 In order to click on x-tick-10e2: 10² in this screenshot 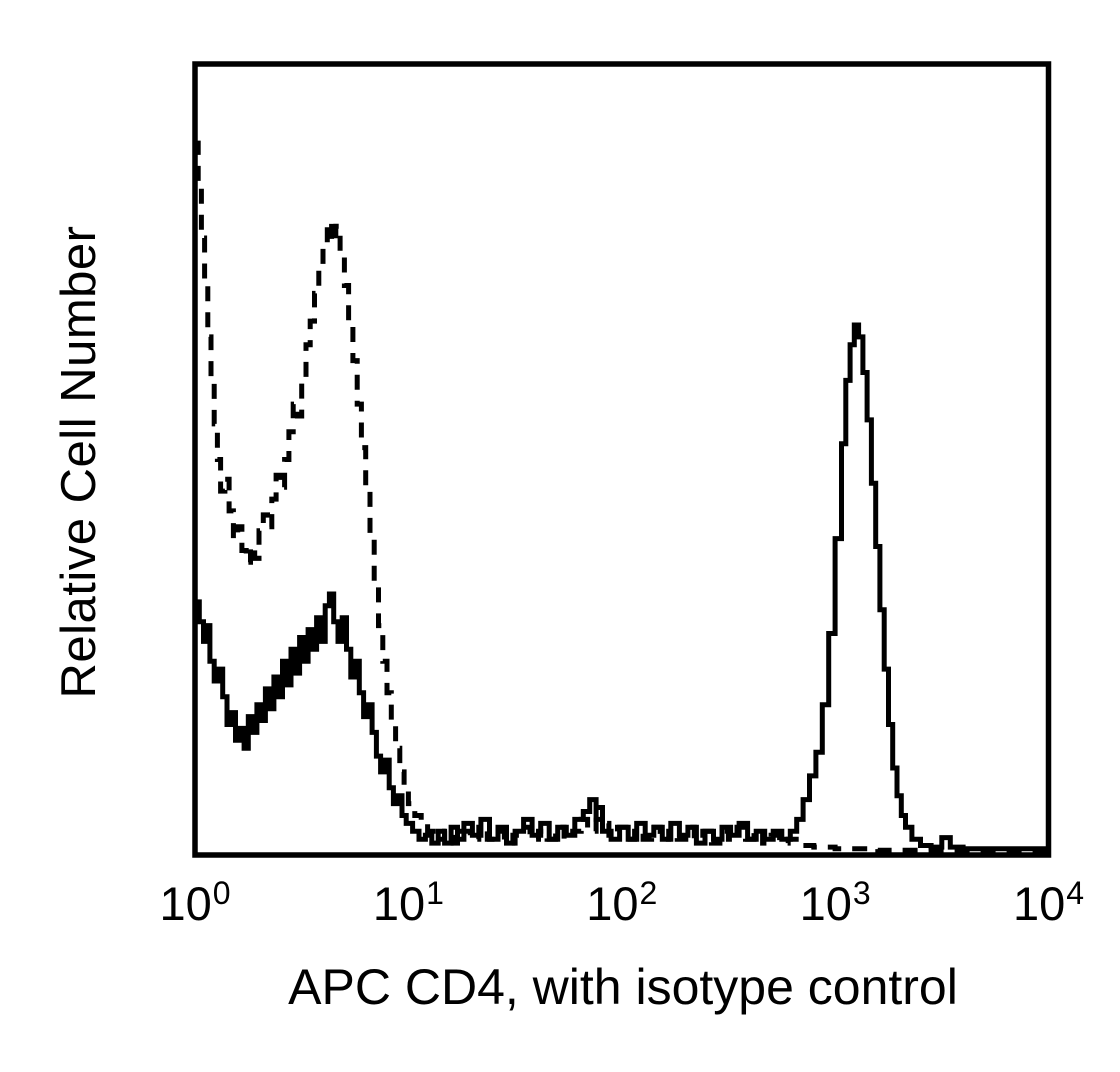, I will do `click(622, 902)`.